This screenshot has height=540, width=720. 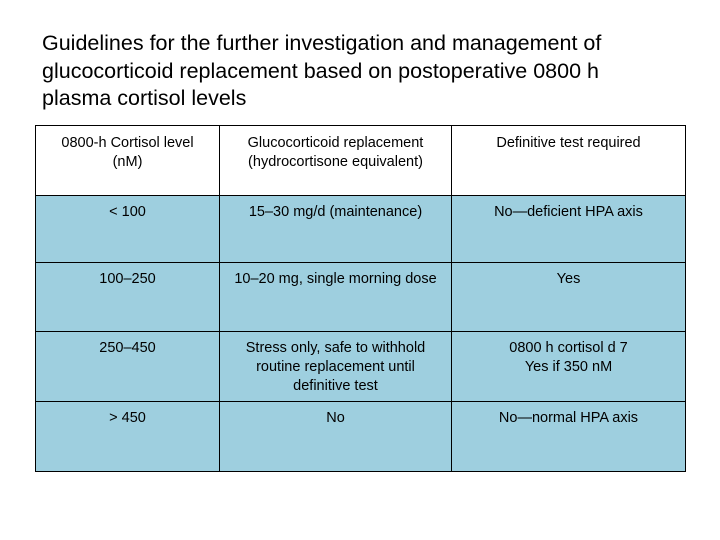 What do you see at coordinates (568, 348) in the screenshot?
I see `cell-line: 0800 h cortisol d 7` at bounding box center [568, 348].